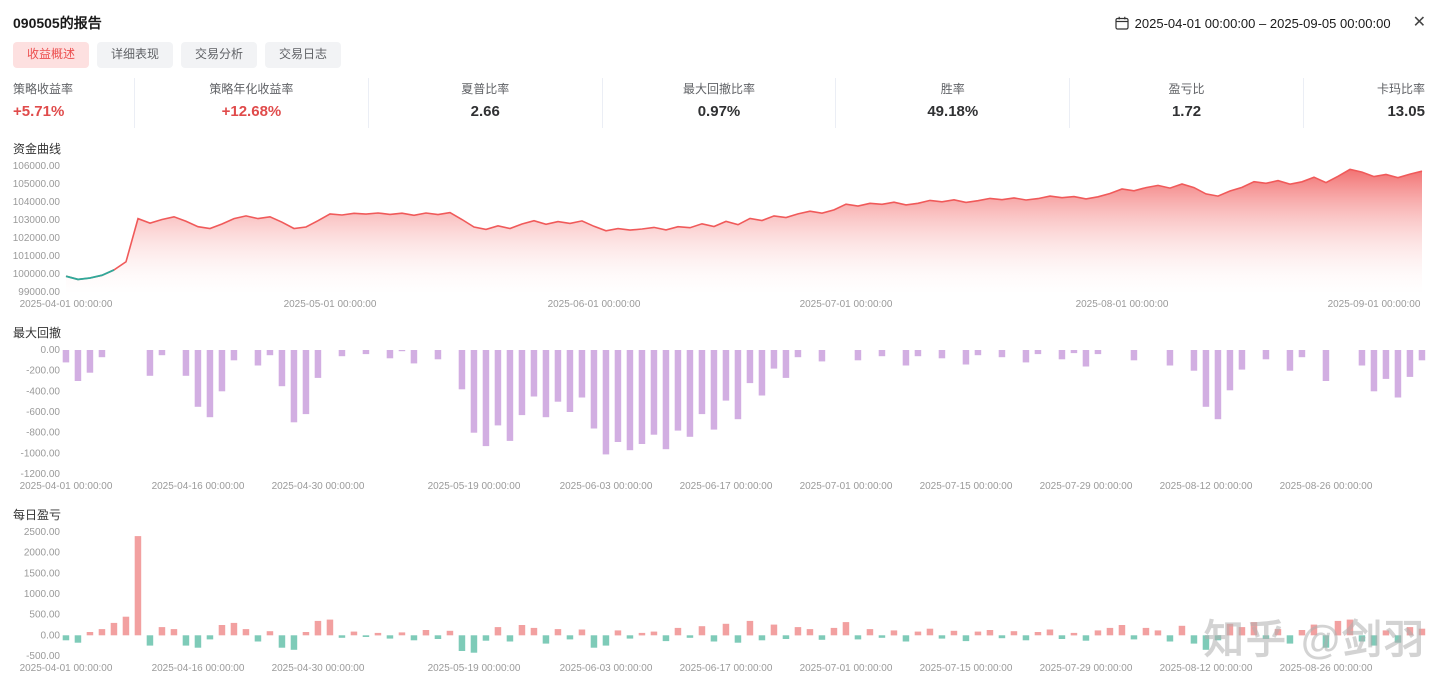 The width and height of the screenshot is (1440, 691). What do you see at coordinates (37, 238) in the screenshot?
I see `svg-text: 102000.00` at bounding box center [37, 238].